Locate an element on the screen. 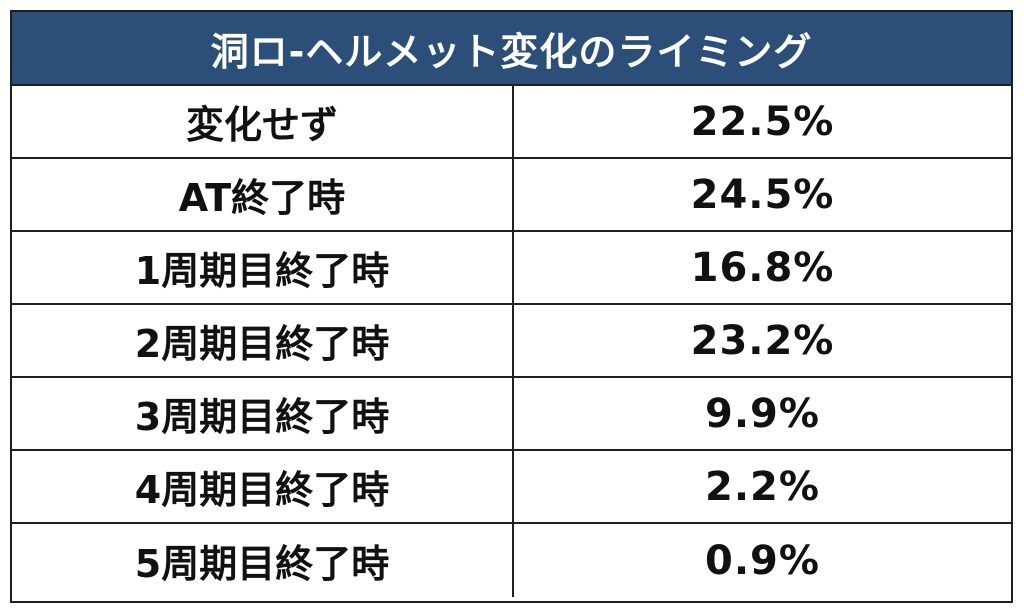 The width and height of the screenshot is (1024, 615). row-label: 4周期目終了時 is located at coordinates (263, 486).